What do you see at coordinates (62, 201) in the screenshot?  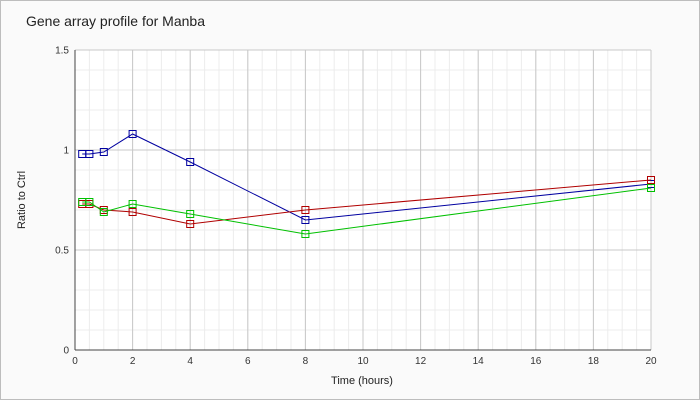 I see `y-tick-labels: 0 0.5 1 1.5` at bounding box center [62, 201].